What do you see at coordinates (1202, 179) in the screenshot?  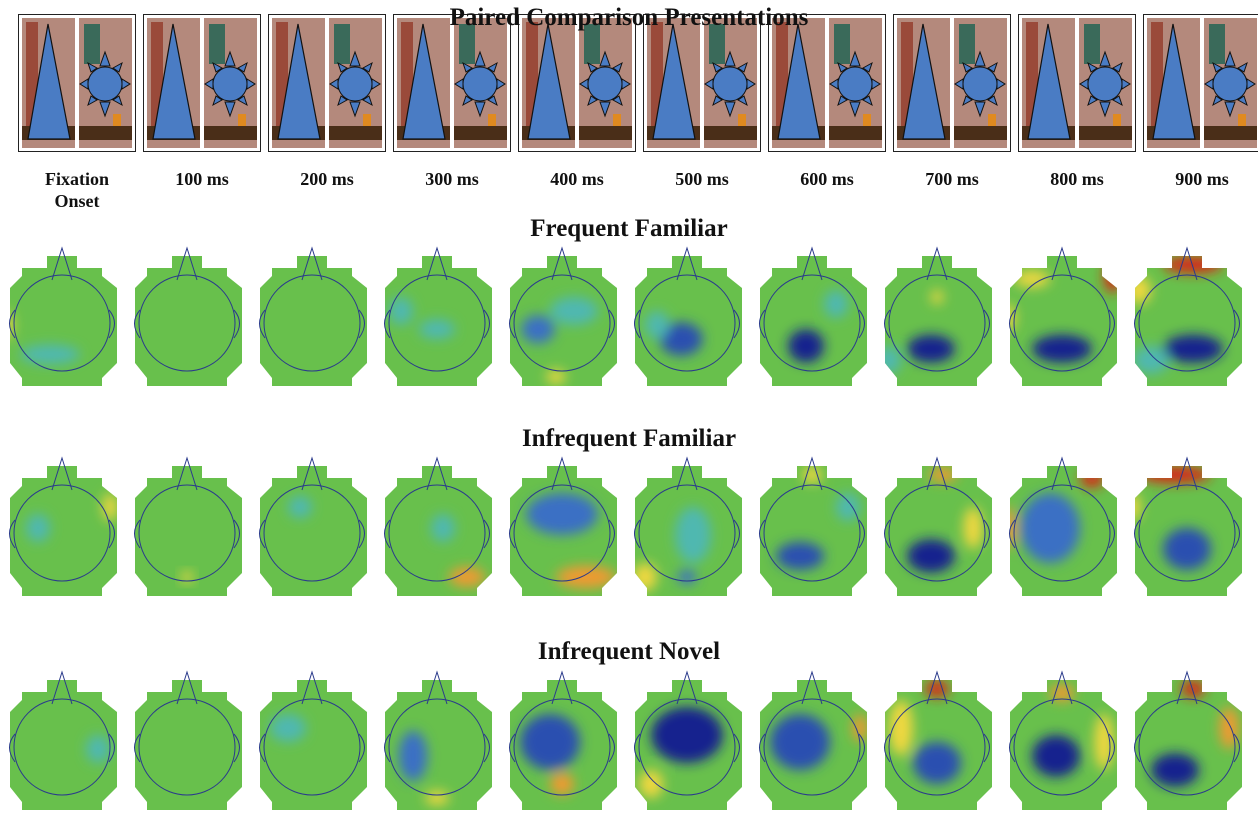 I see `time-label: 900 ms` at bounding box center [1202, 179].